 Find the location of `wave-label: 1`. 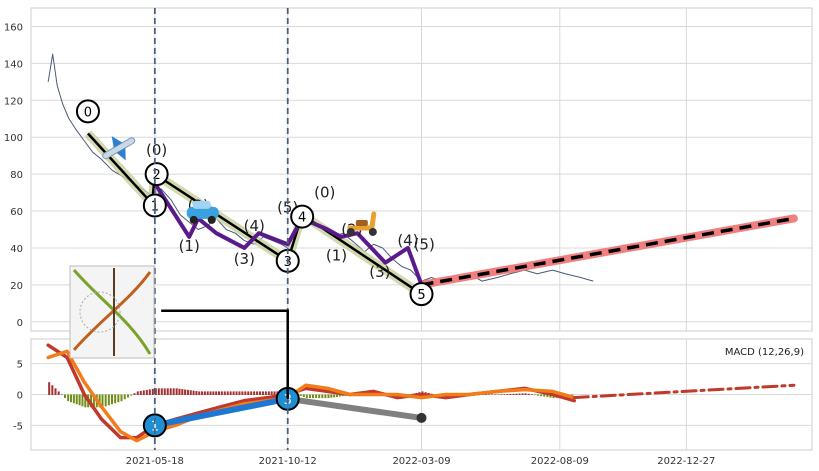

wave-label: 1 is located at coordinates (155, 426).